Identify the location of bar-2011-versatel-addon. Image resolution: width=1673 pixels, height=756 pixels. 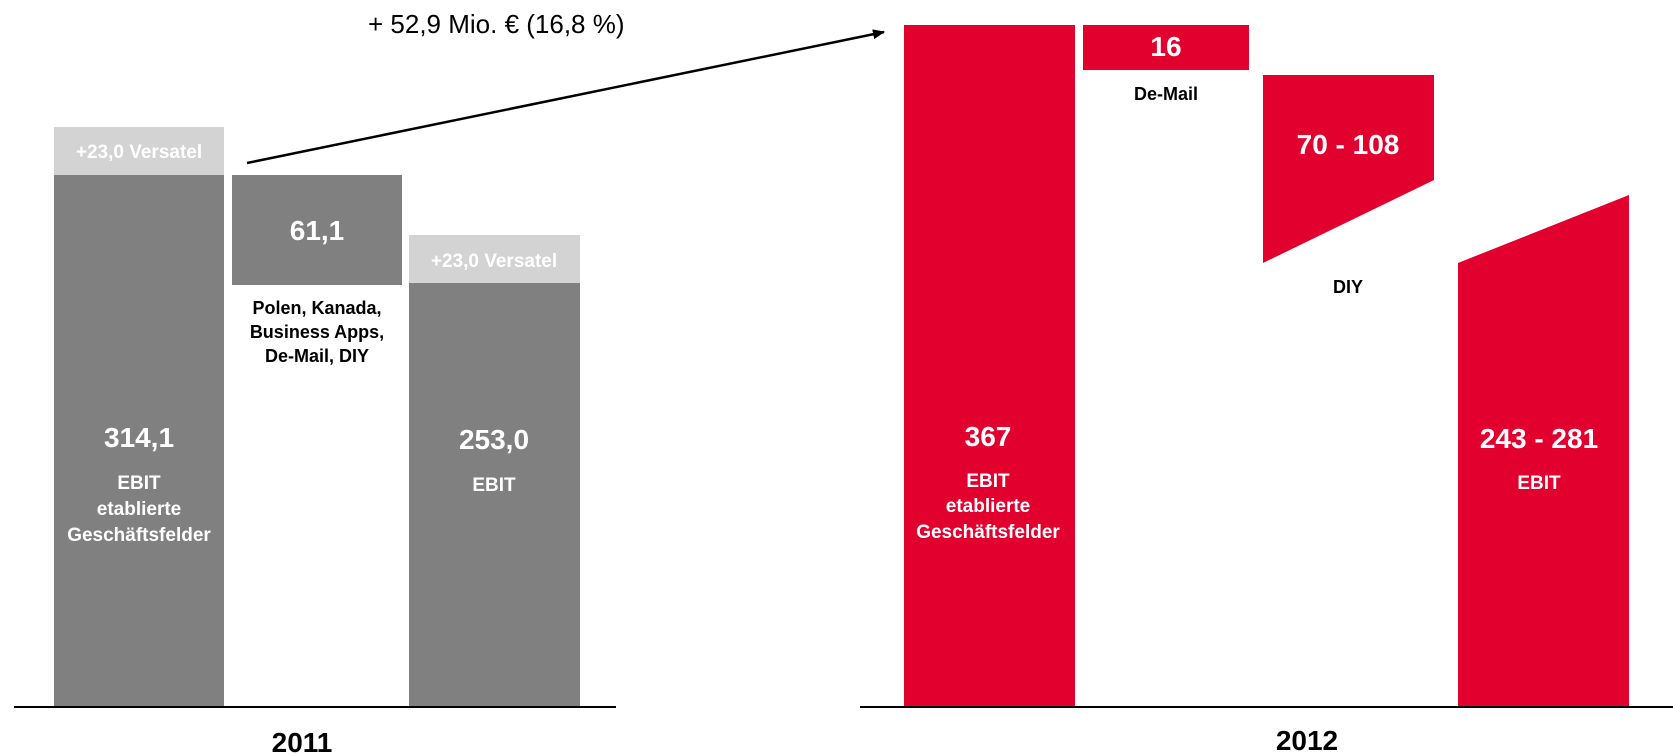
(139, 151).